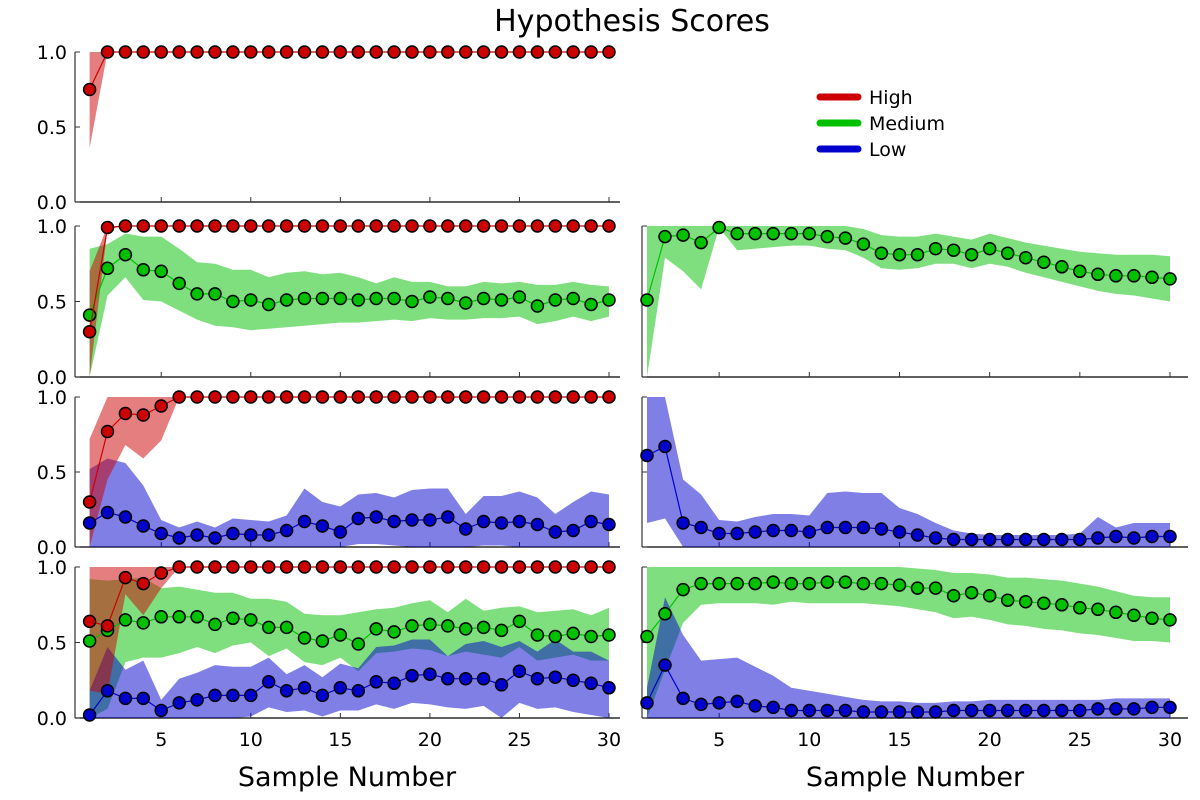 This screenshot has height=800, width=1200. I want to click on y-tick-label: 1.0, so click(52, 53).